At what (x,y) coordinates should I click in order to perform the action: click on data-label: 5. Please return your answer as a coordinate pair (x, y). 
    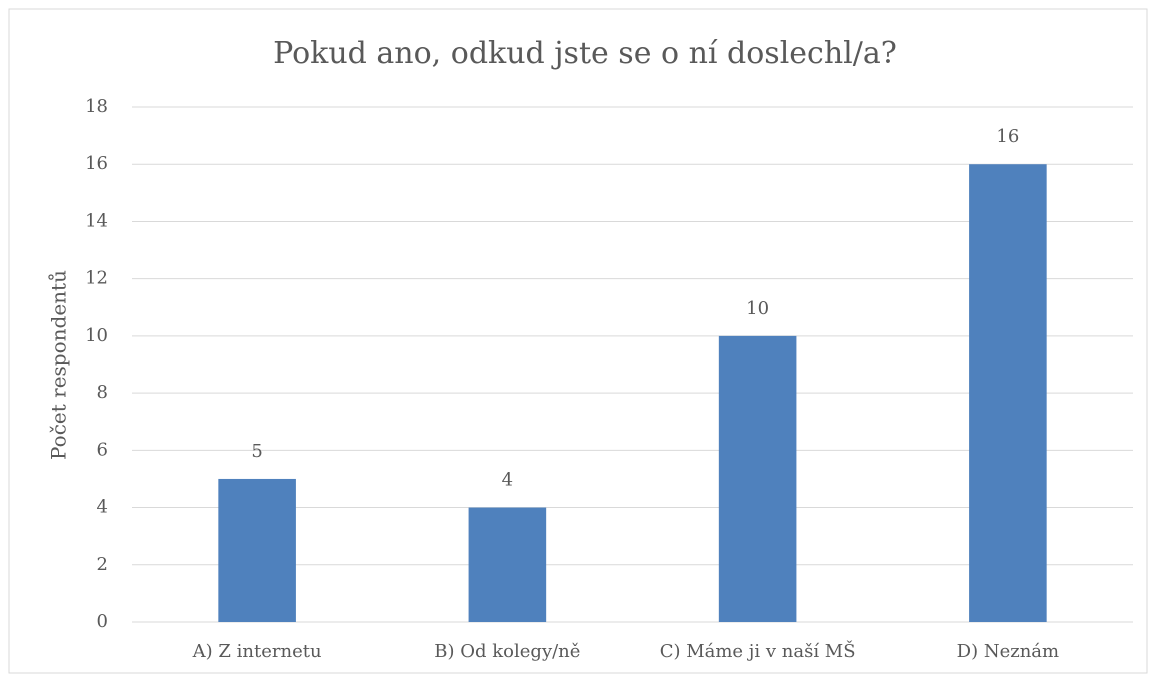
    Looking at the image, I should click on (256, 451).